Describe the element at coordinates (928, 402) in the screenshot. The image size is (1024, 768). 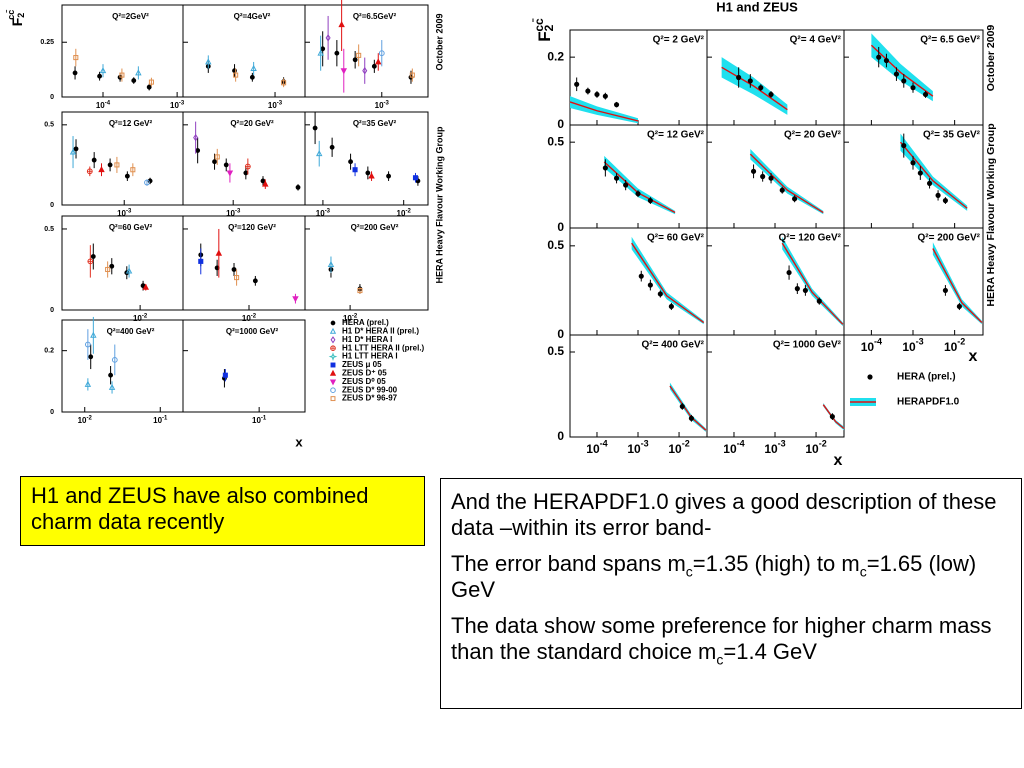
I see `legend-label: HERAPDF1.0` at that location.